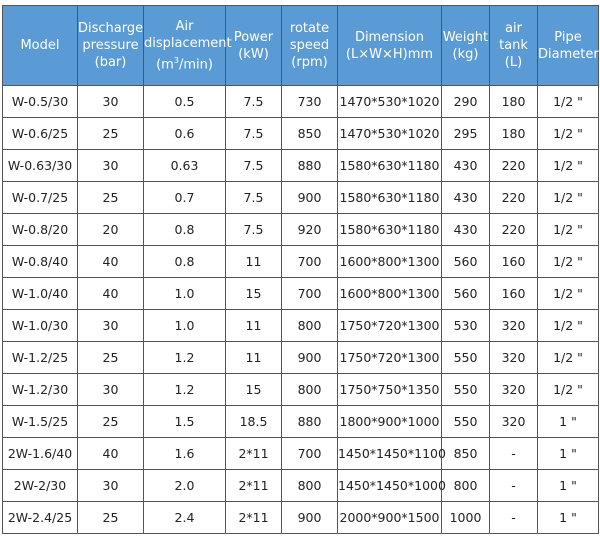  What do you see at coordinates (165, 65) in the screenshot?
I see `unit-part: (m` at bounding box center [165, 65].